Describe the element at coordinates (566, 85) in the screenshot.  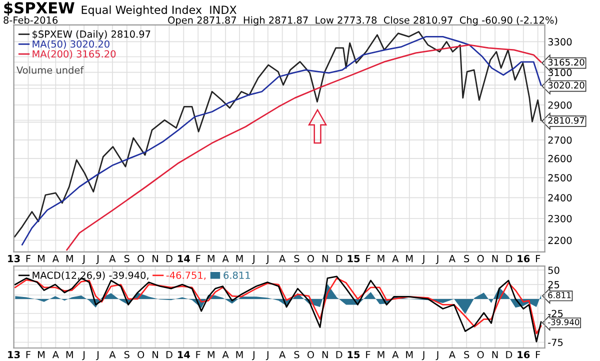
I see `y-tick-label: 3020.20` at that location.